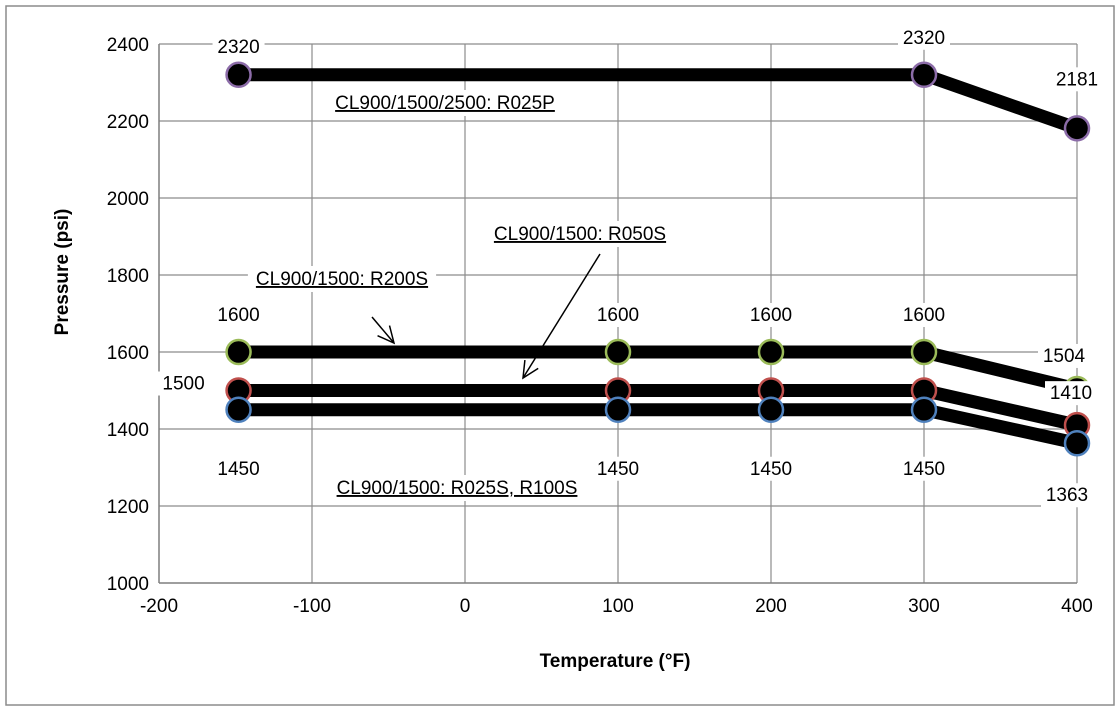 The height and width of the screenshot is (716, 1120). I want to click on x-tick-label: 300, so click(924, 606).